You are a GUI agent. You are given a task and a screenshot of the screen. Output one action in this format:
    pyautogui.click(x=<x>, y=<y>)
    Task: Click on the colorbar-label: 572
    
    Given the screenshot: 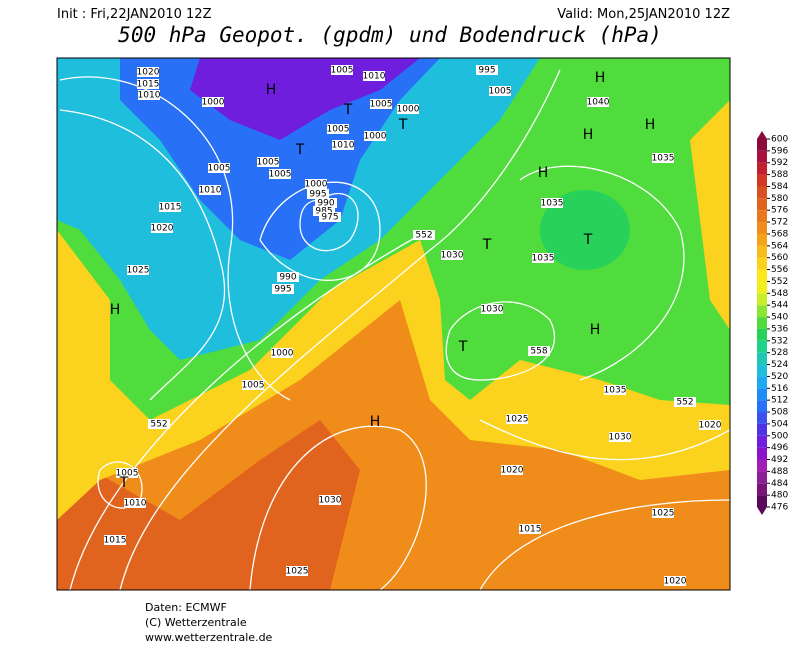 What is the action you would take?
    pyautogui.click(x=779, y=223)
    